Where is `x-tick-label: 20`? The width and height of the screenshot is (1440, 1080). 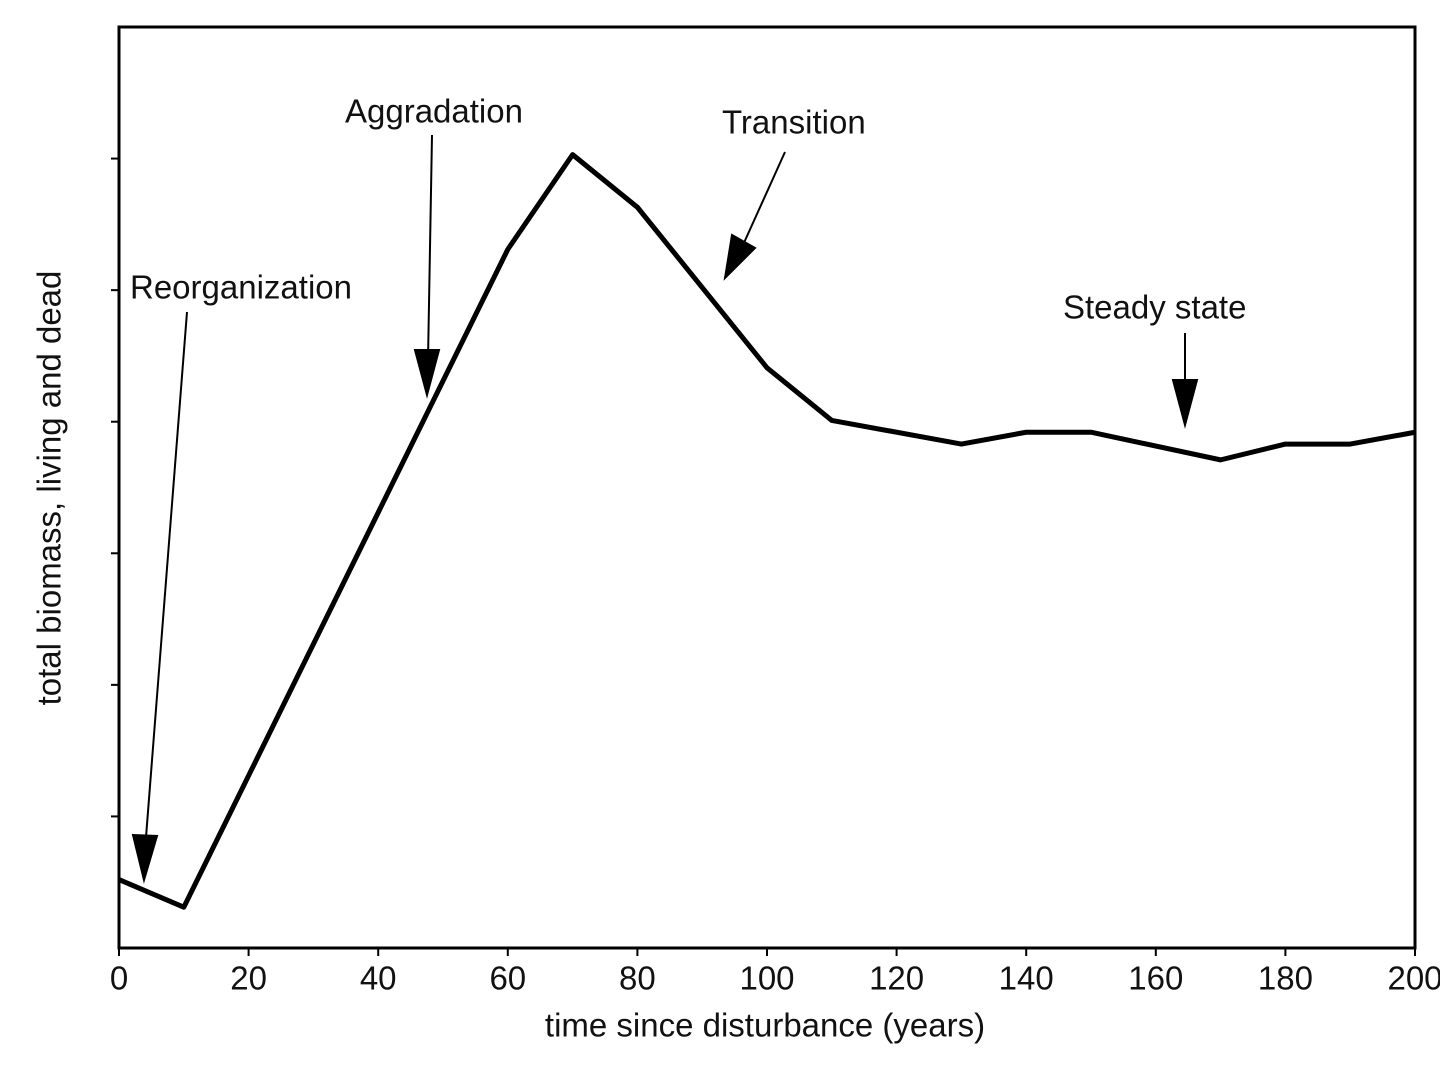 x-tick-label: 20 is located at coordinates (248, 978).